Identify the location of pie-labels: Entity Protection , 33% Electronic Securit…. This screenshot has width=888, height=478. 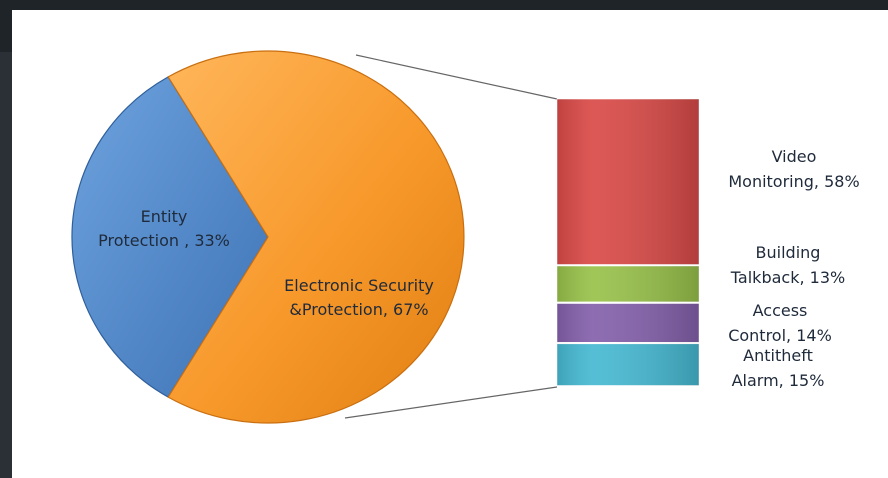
(266, 263).